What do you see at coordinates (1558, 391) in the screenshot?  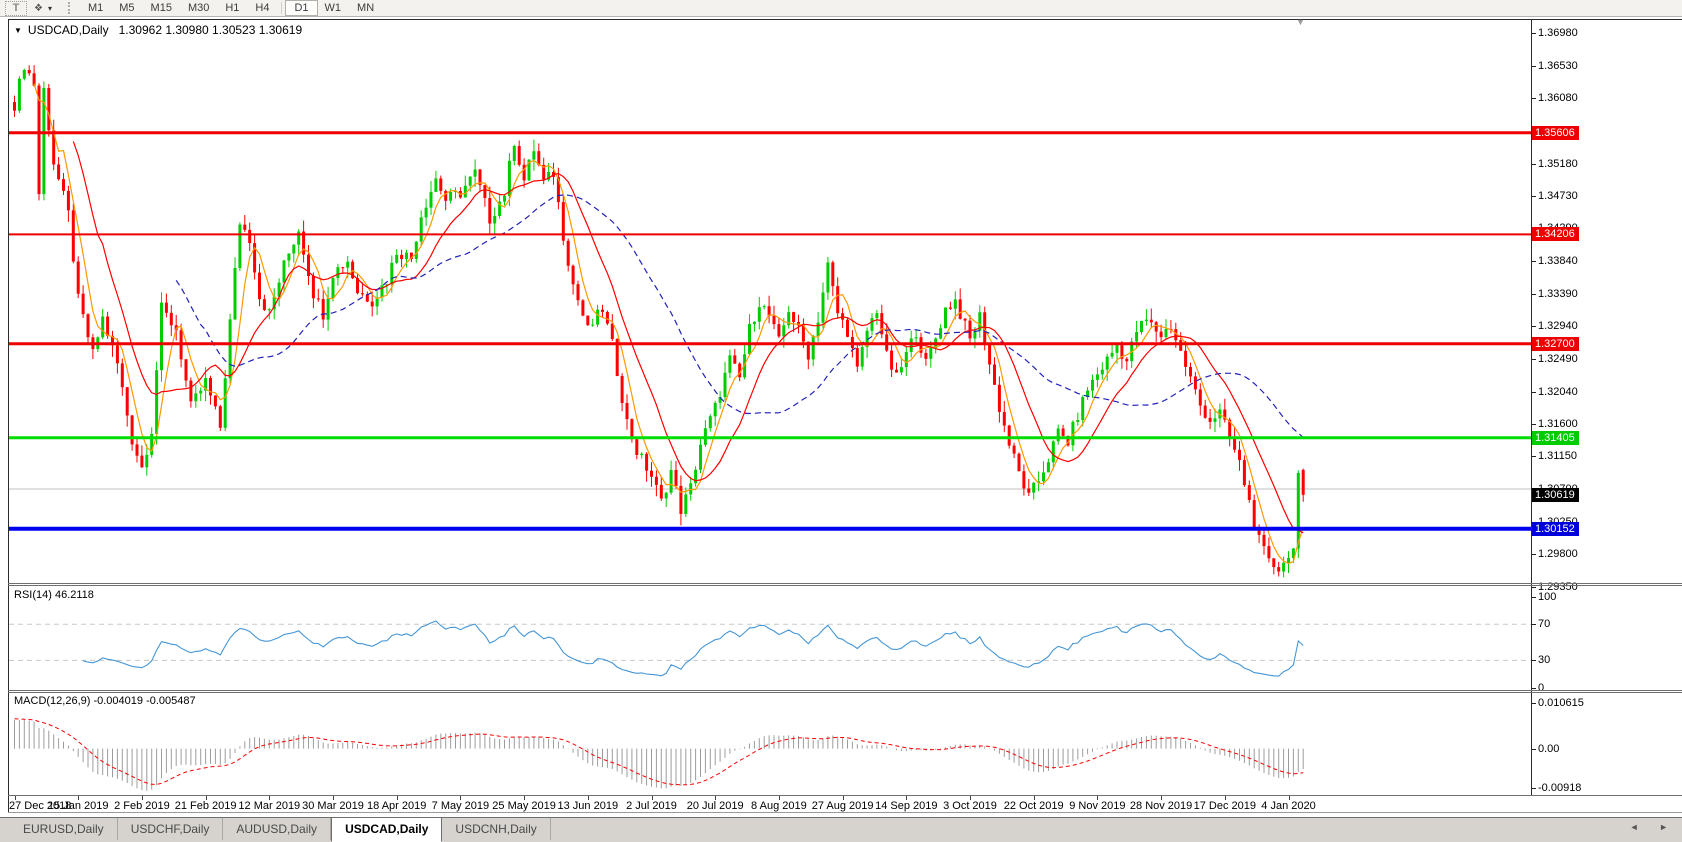 I see `price-tick-label: 1.32040` at bounding box center [1558, 391].